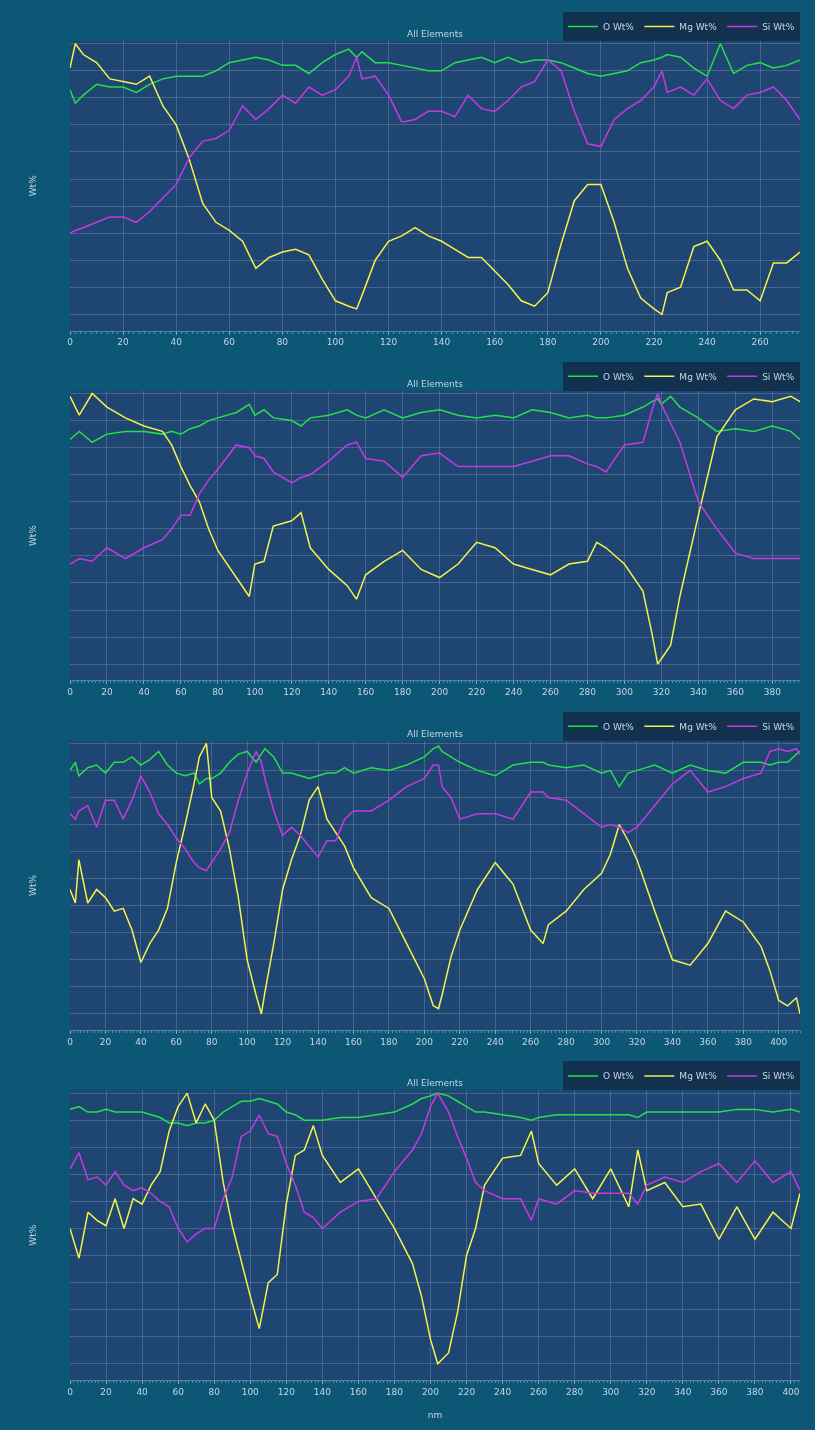 Image resolution: width=815 pixels, height=1430 pixels. What do you see at coordinates (435, 1414) in the screenshot?
I see `x-axis-title: nm` at bounding box center [435, 1414].